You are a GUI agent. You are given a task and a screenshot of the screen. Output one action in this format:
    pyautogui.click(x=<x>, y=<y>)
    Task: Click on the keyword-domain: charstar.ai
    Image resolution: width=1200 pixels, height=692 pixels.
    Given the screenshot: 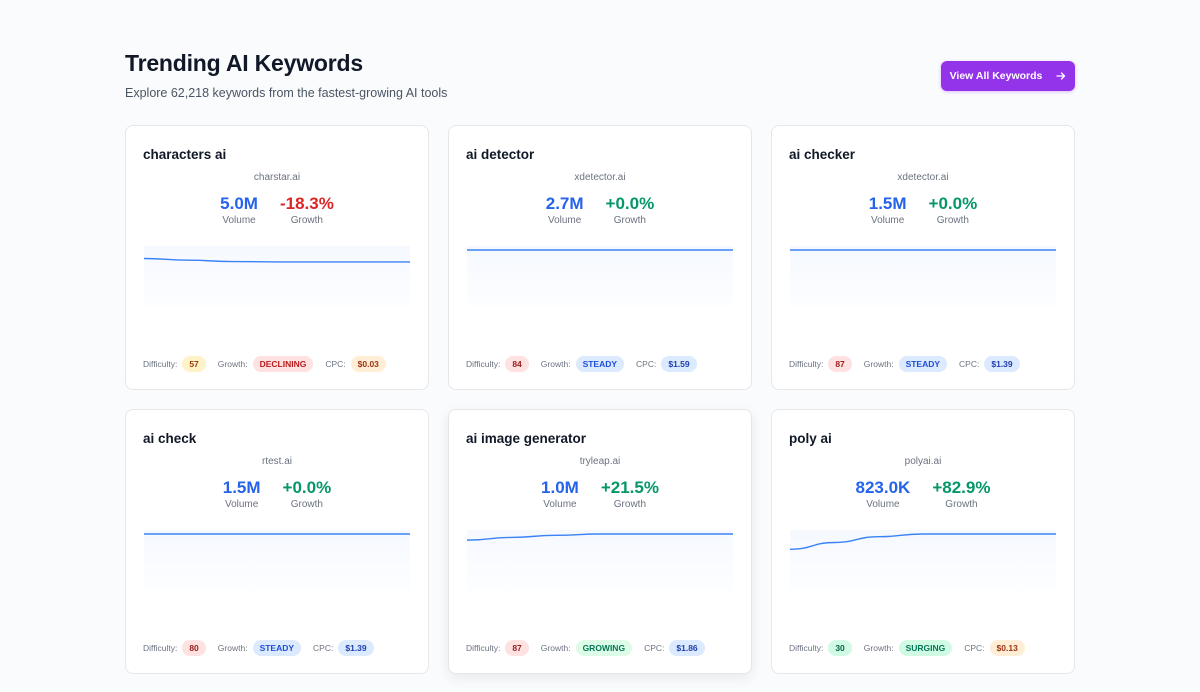 What is the action you would take?
    pyautogui.click(x=277, y=177)
    